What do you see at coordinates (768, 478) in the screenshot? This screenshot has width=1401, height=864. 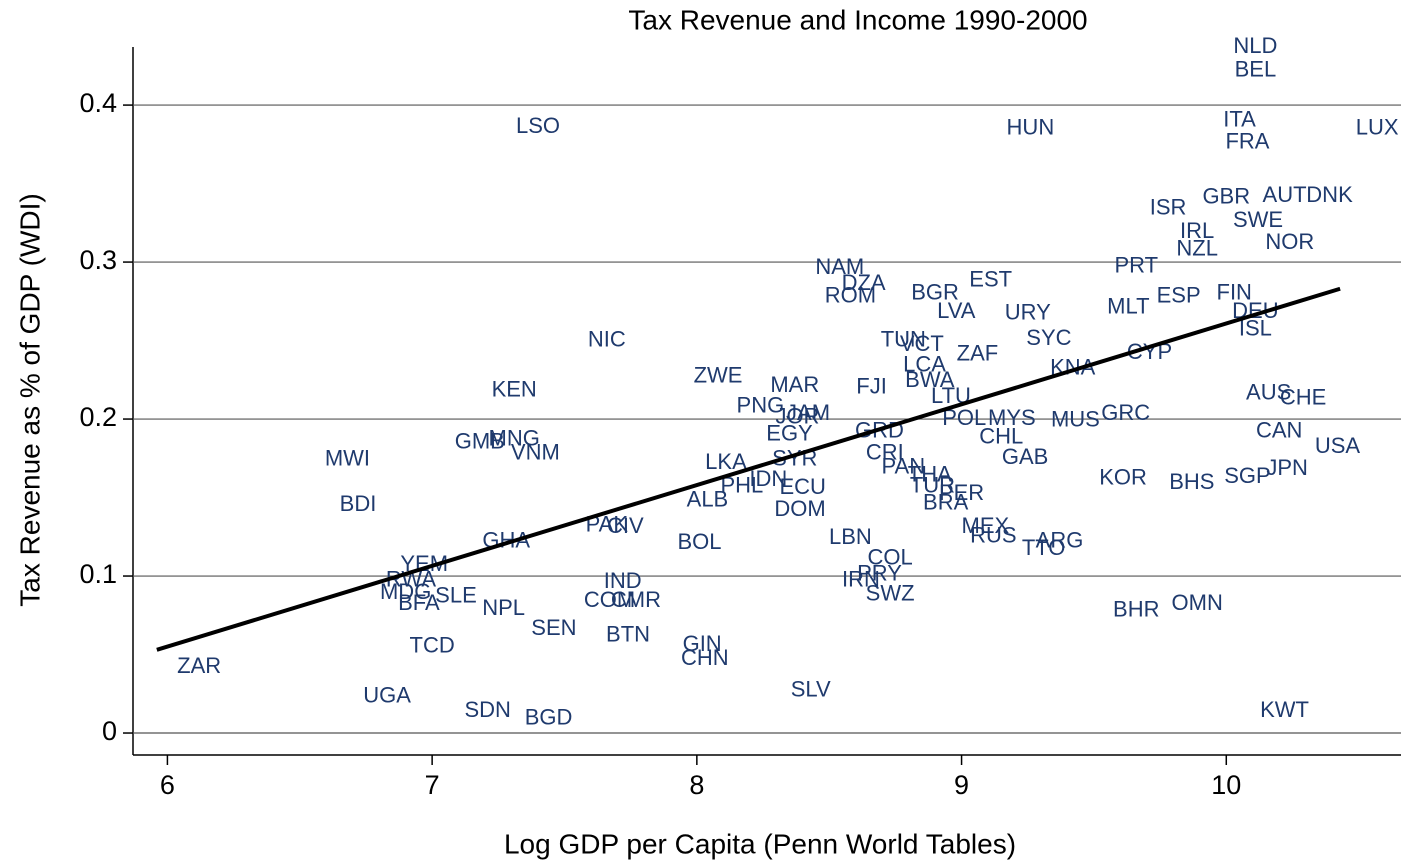 I see `country-label: IDN` at bounding box center [768, 478].